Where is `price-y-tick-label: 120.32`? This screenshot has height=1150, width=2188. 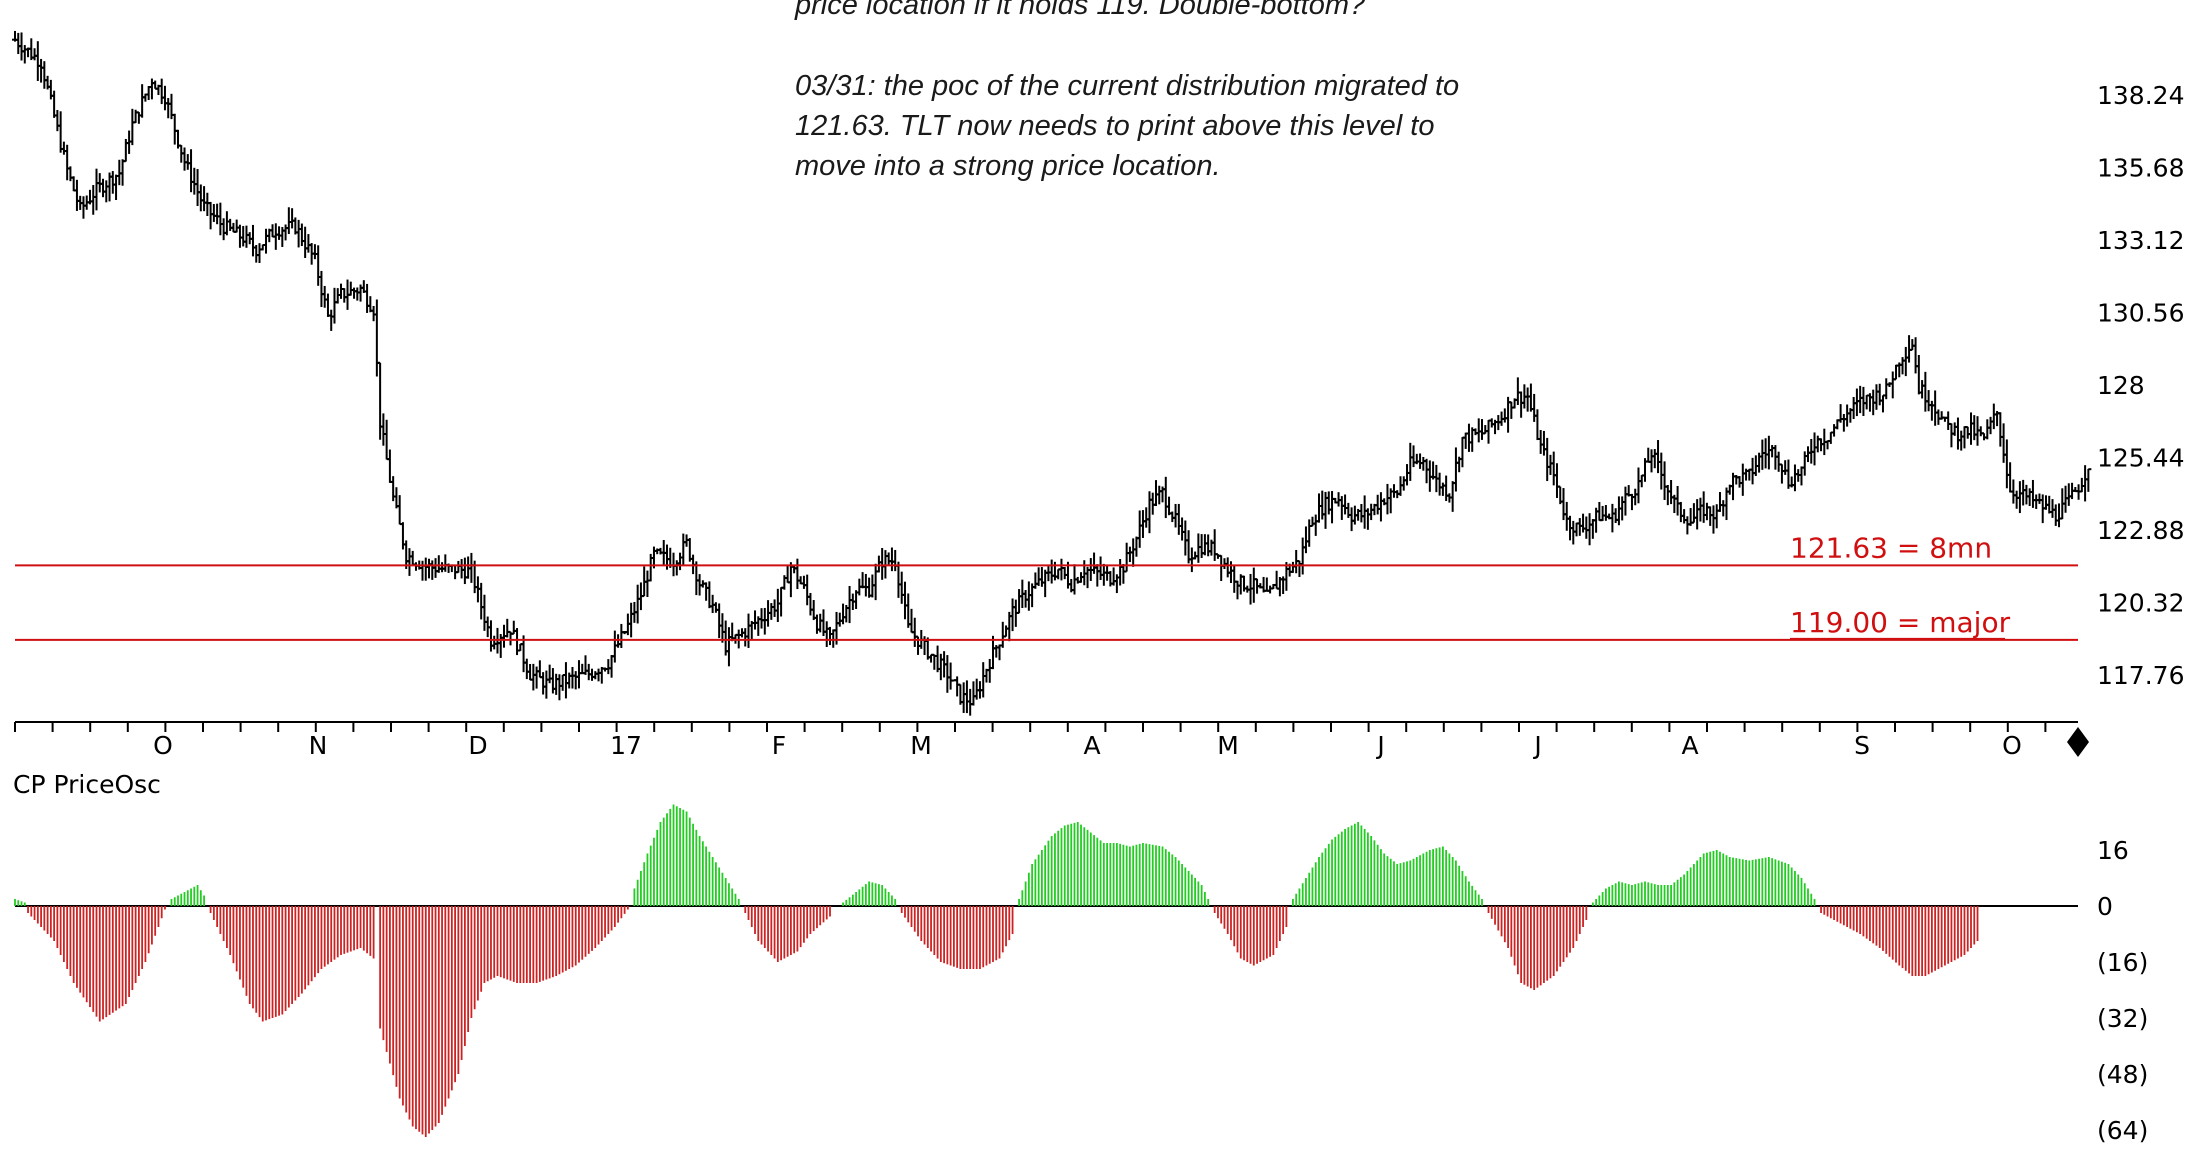 price-y-tick-label: 120.32 is located at coordinates (2140, 603).